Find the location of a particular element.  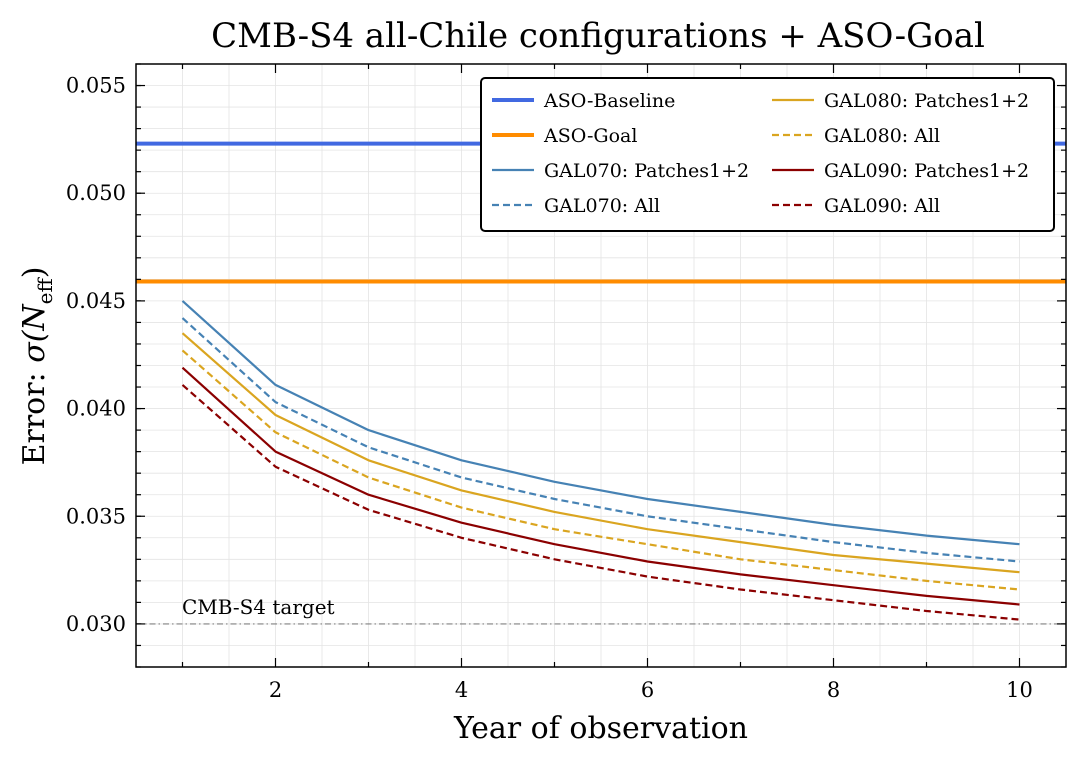

legend-label: GAL090: Patches1+2 is located at coordinates (926, 171).